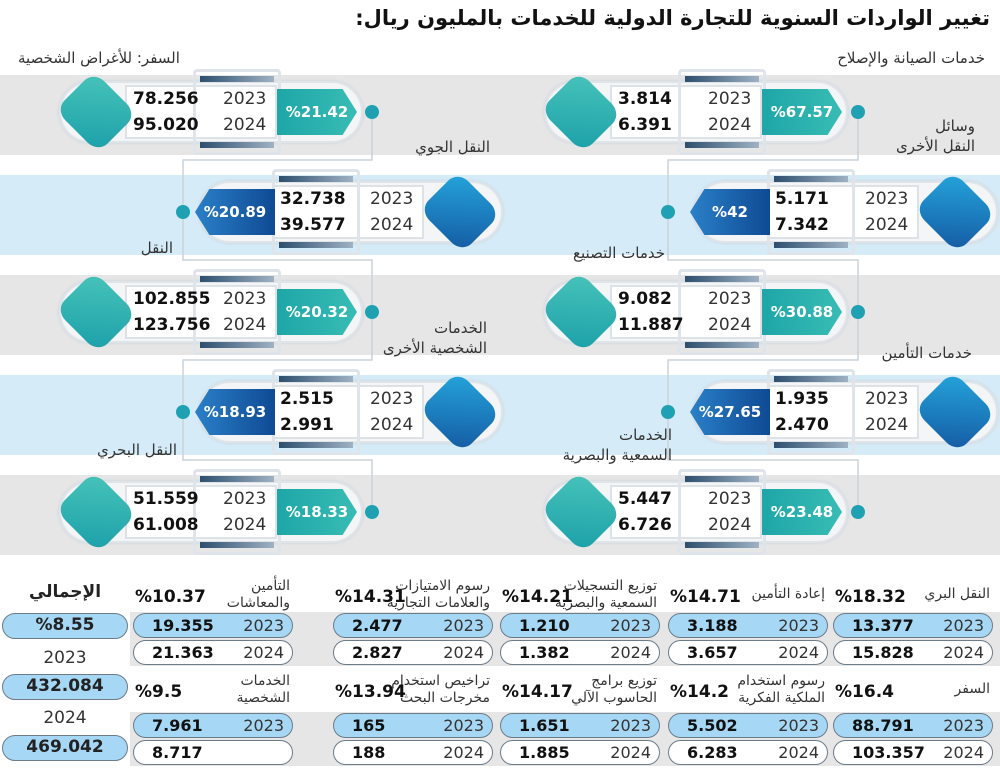 The image size is (1000, 775). What do you see at coordinates (651, 325) in the screenshot?
I see `value-2024: 11.887` at bounding box center [651, 325].